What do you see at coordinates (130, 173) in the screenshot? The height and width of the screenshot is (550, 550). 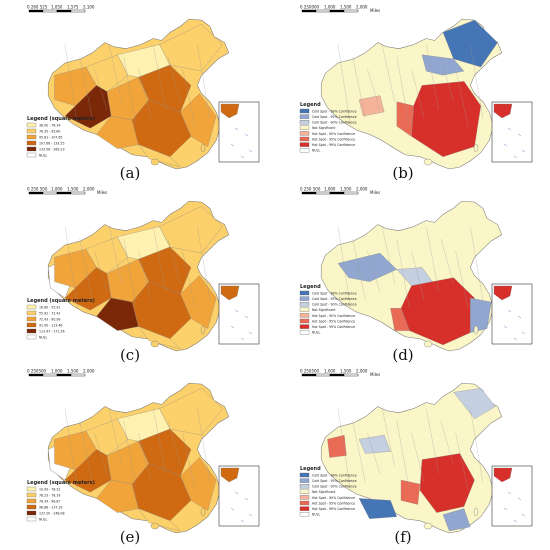 I see `panel-label-a: (a)` at bounding box center [130, 173].